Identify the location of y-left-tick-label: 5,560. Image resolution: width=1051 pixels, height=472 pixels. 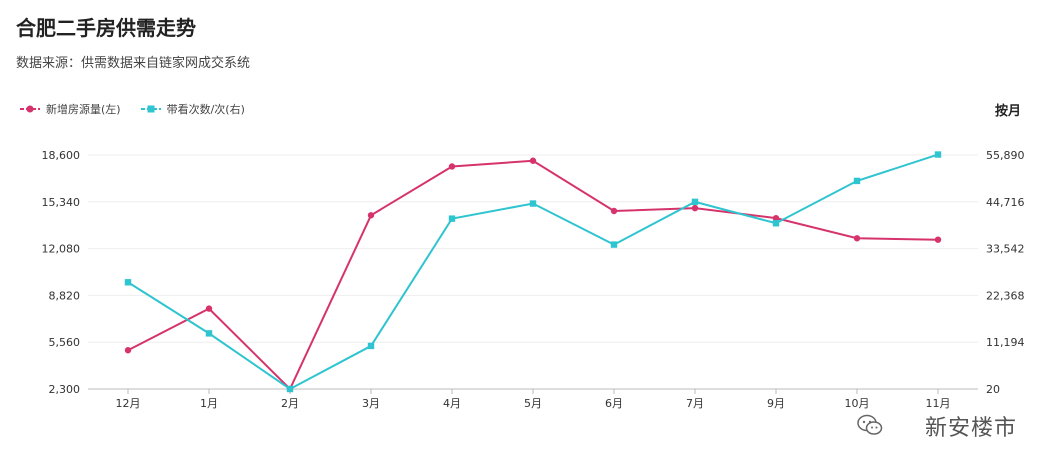
(65, 342).